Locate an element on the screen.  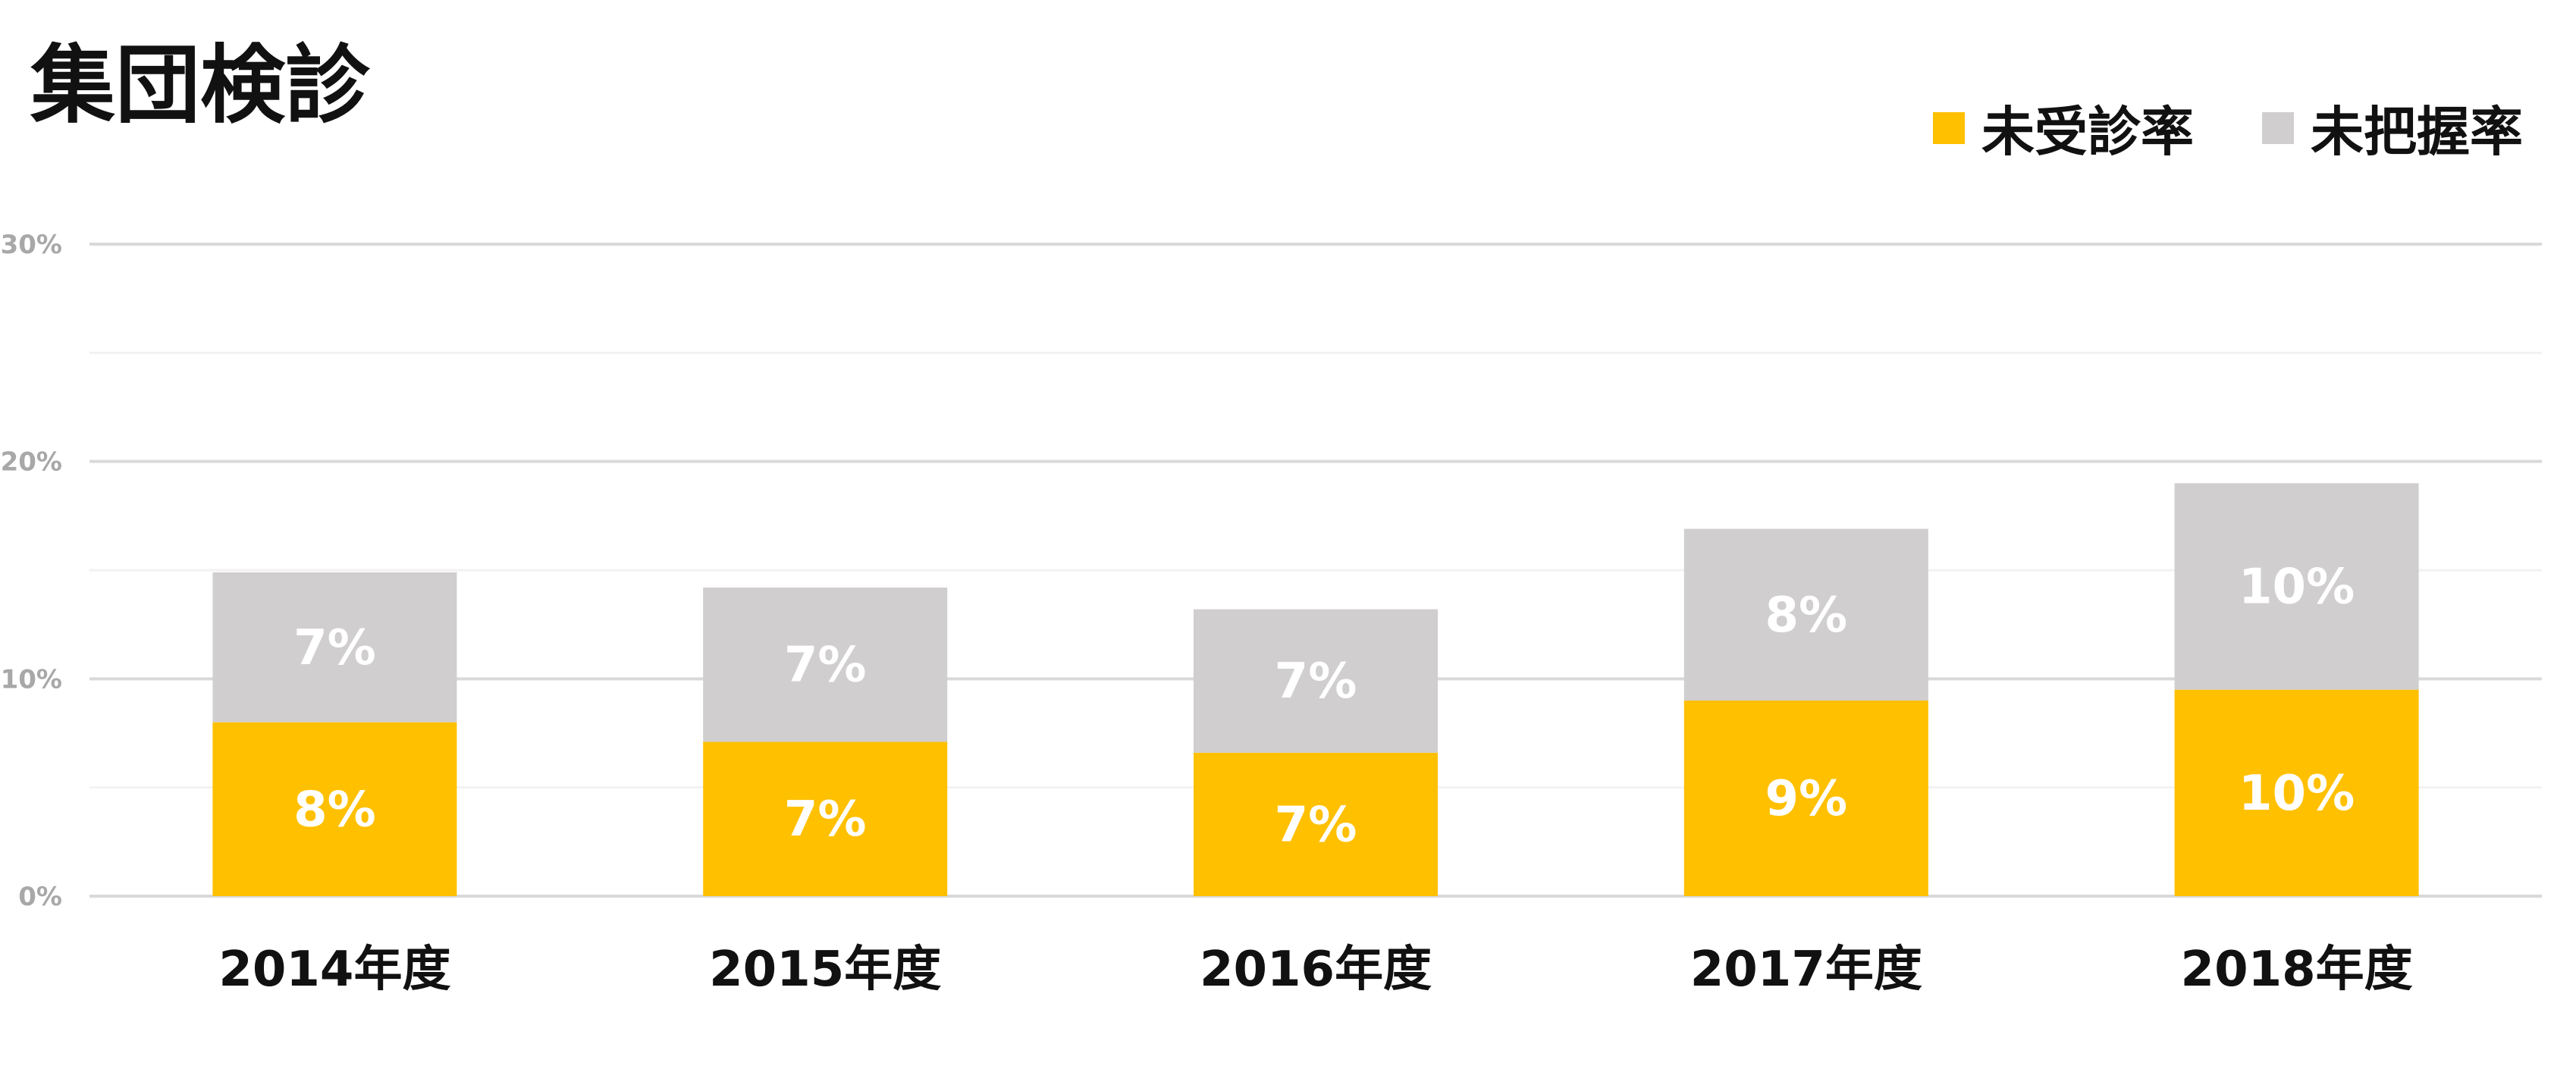
y-tick-label: 20% is located at coordinates (31, 463).